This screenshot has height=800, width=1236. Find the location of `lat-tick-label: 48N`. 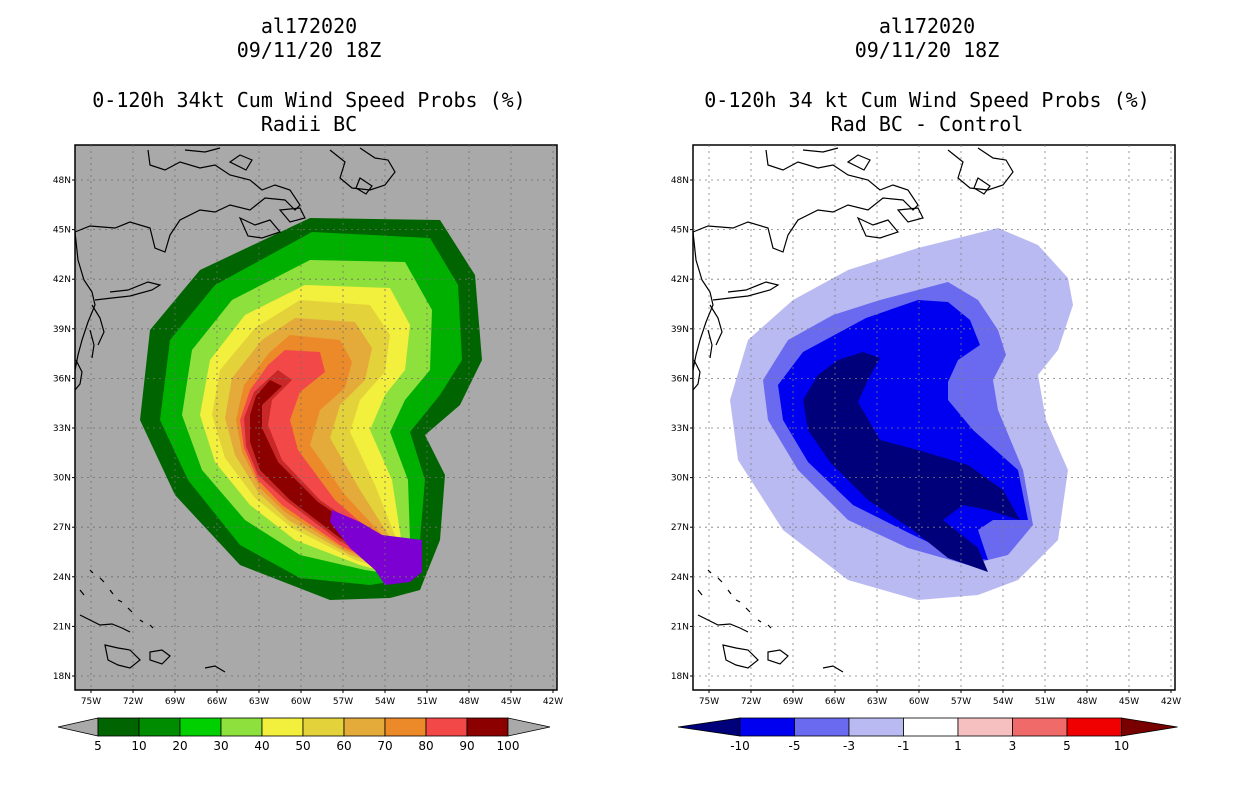

lat-tick-label: 48N is located at coordinates (62, 181).